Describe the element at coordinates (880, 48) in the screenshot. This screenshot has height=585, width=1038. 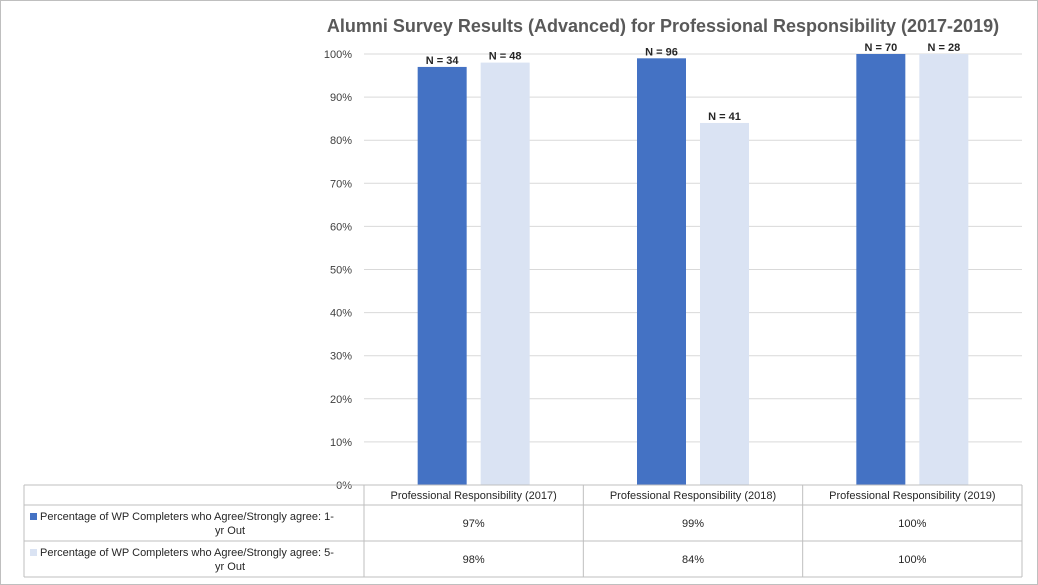
I see `n-data-label: N = 70` at that location.